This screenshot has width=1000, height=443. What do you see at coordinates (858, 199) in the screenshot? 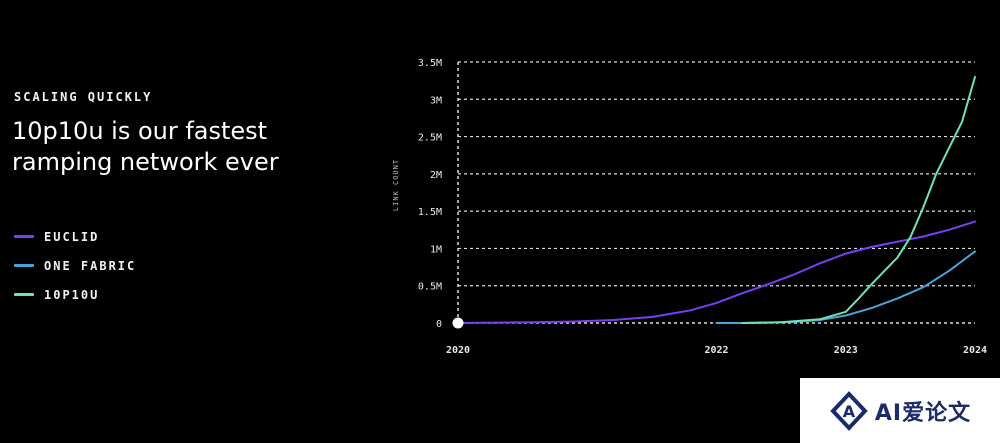
I see `series-line-10p10u` at bounding box center [858, 199].